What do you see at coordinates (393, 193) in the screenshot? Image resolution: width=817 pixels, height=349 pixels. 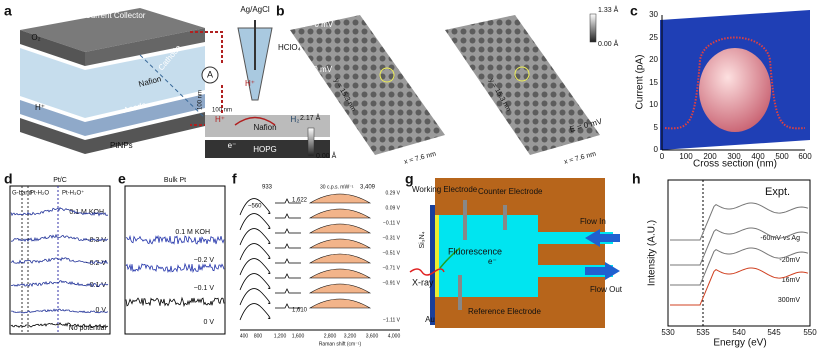 I see `annotation: 0.29 V` at bounding box center [393, 193].